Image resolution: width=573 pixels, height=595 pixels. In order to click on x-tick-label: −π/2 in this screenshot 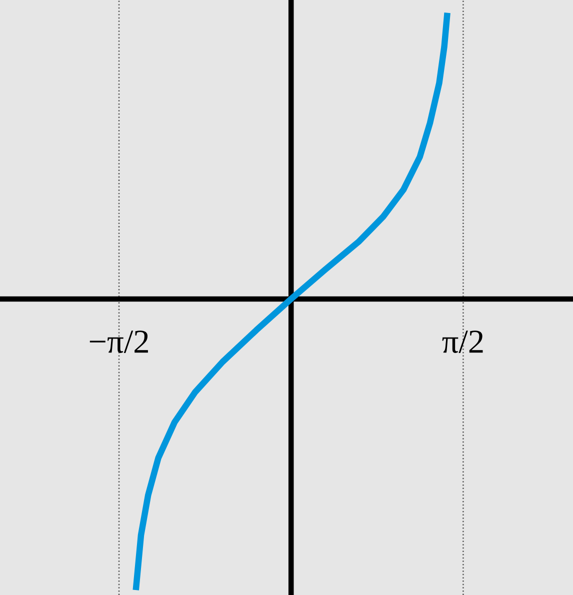, I will do `click(119, 341)`.